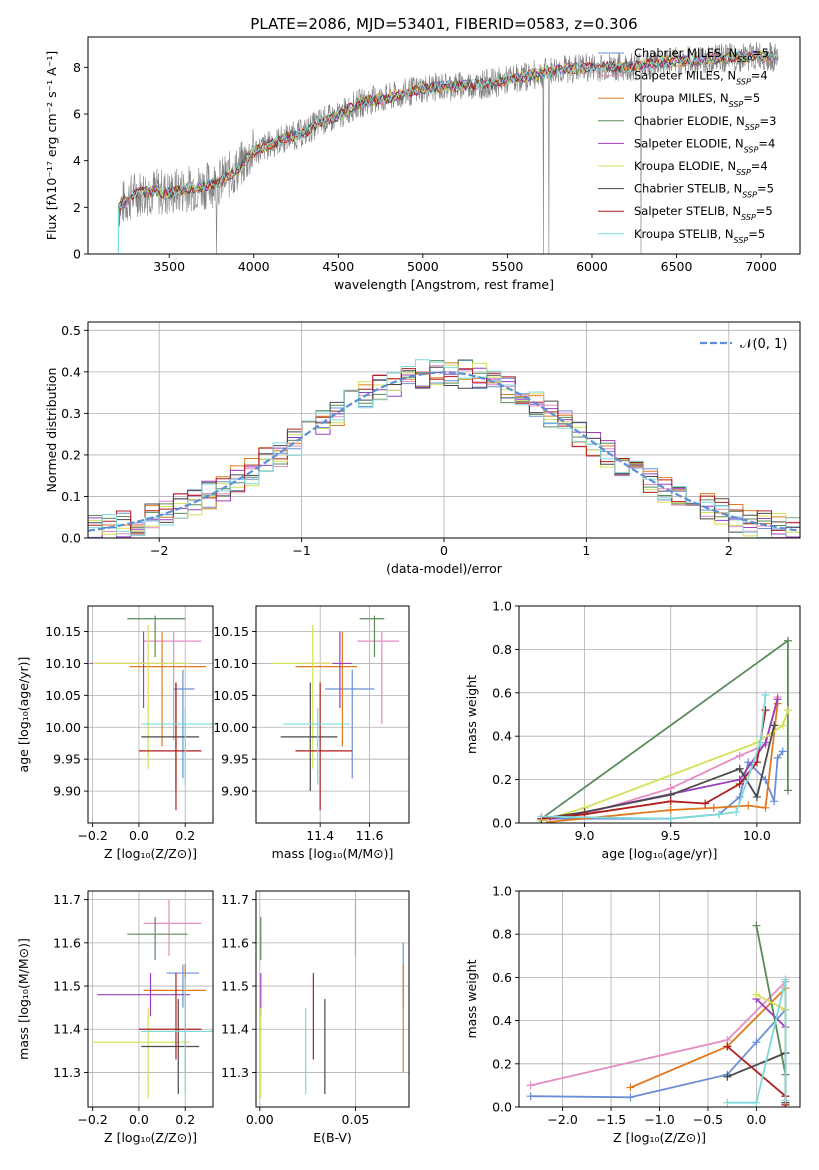  I want to click on marker-chabrier_elodie, so click(787, 790).